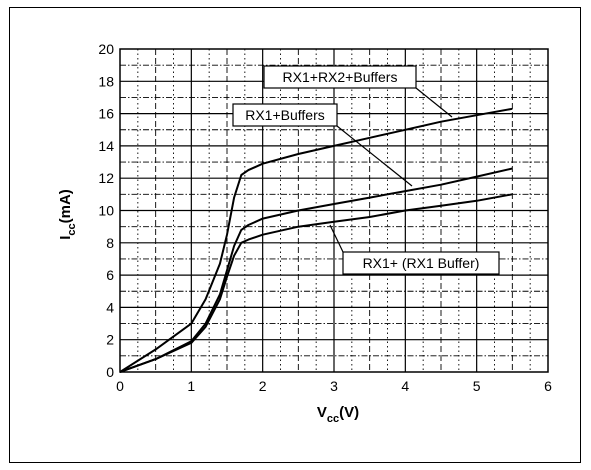 Image resolution: width=591 pixels, height=470 pixels. I want to click on x-tick-label: 2, so click(263, 386).